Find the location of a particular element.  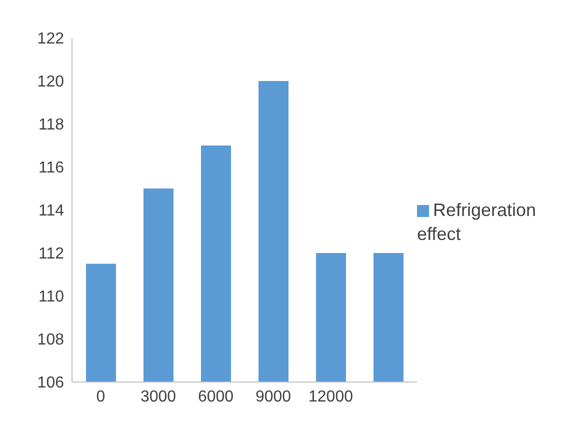

y-tick-label: 112 is located at coordinates (51, 254).